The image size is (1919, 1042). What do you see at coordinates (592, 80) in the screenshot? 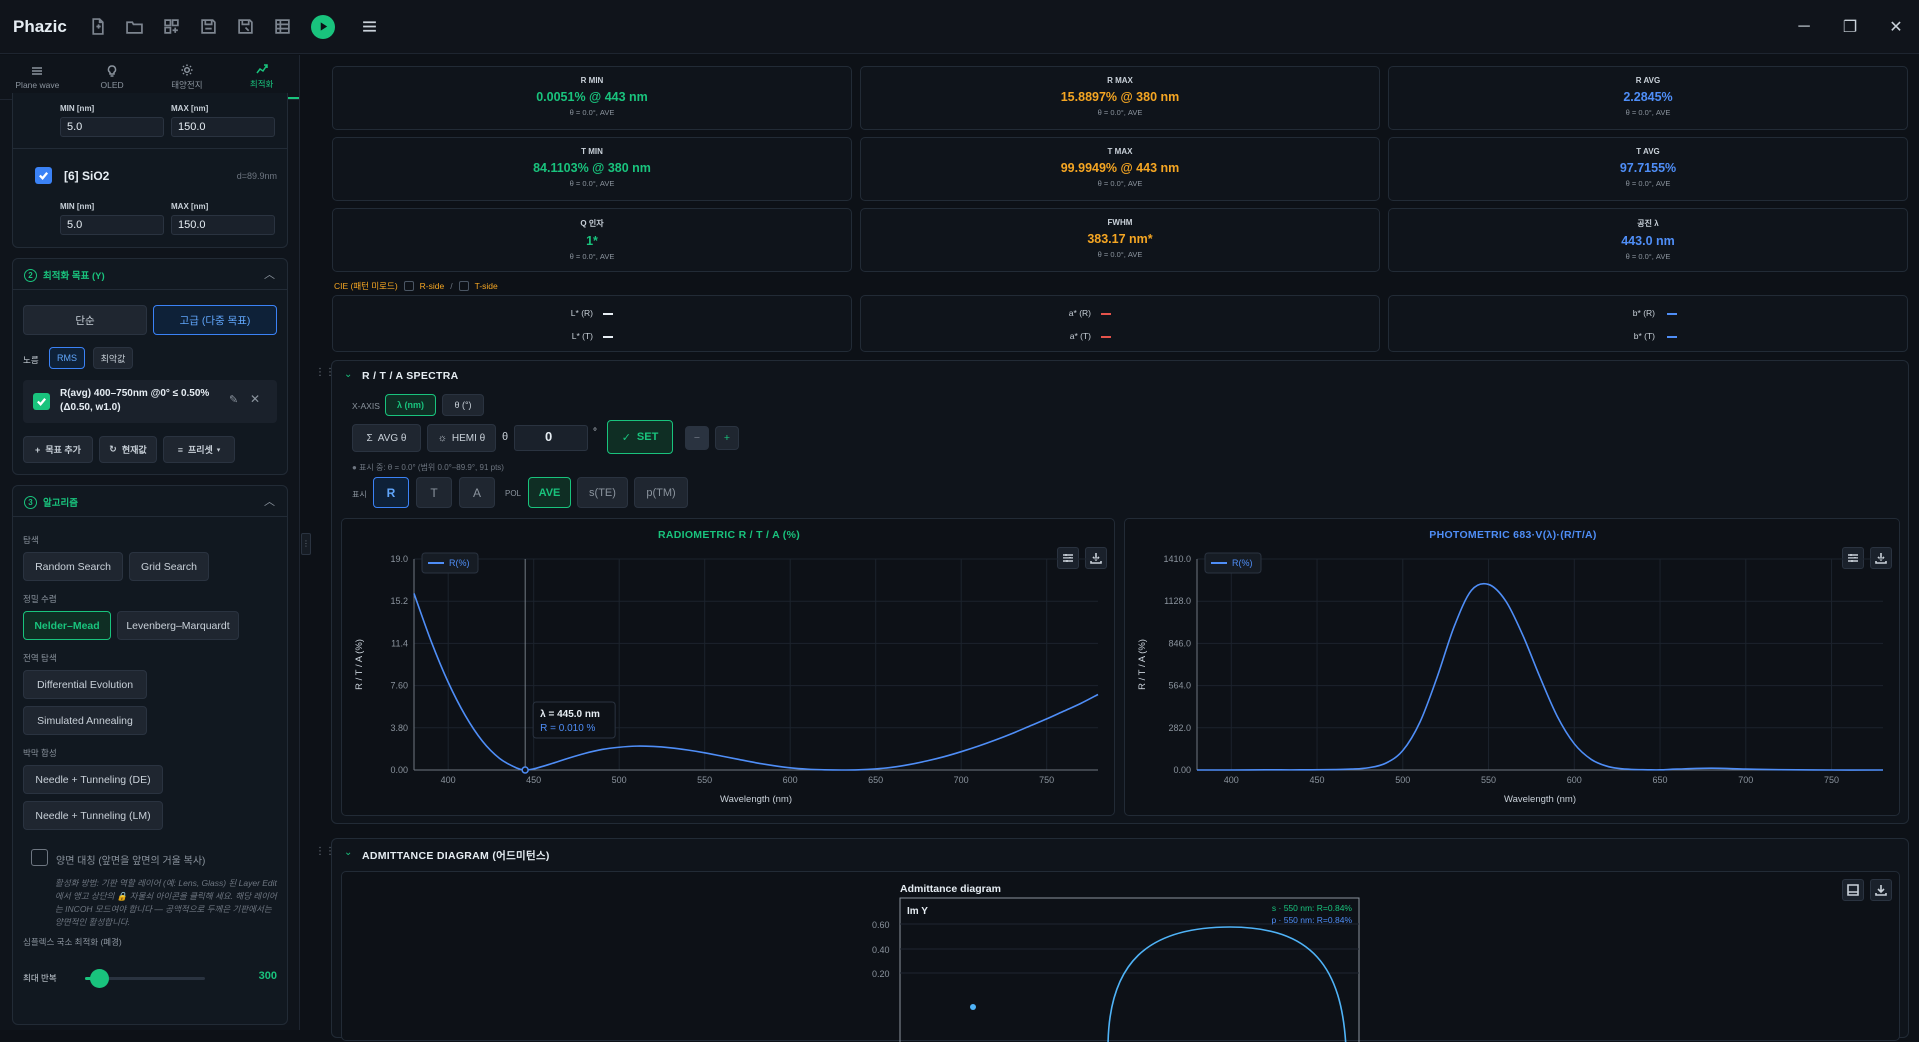
I see `metric-title: R MIN` at bounding box center [592, 80].